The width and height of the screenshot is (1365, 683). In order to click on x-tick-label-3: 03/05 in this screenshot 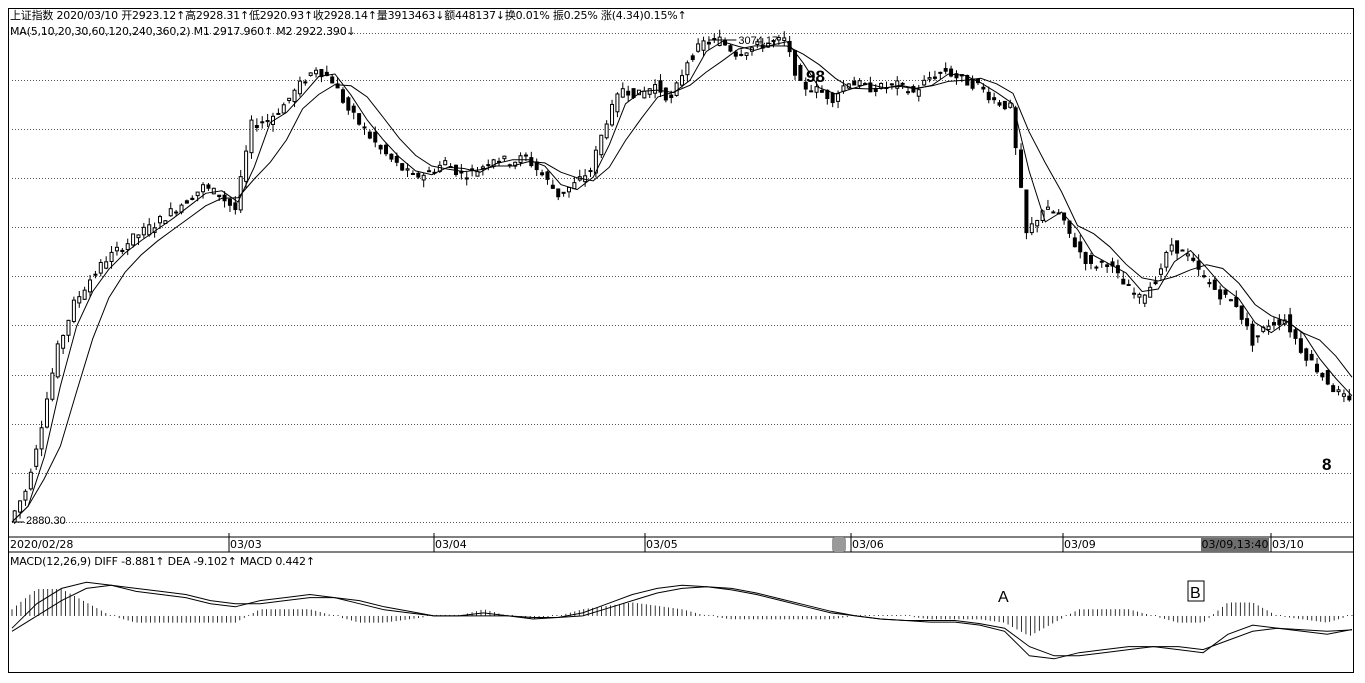, I will do `click(662, 544)`.